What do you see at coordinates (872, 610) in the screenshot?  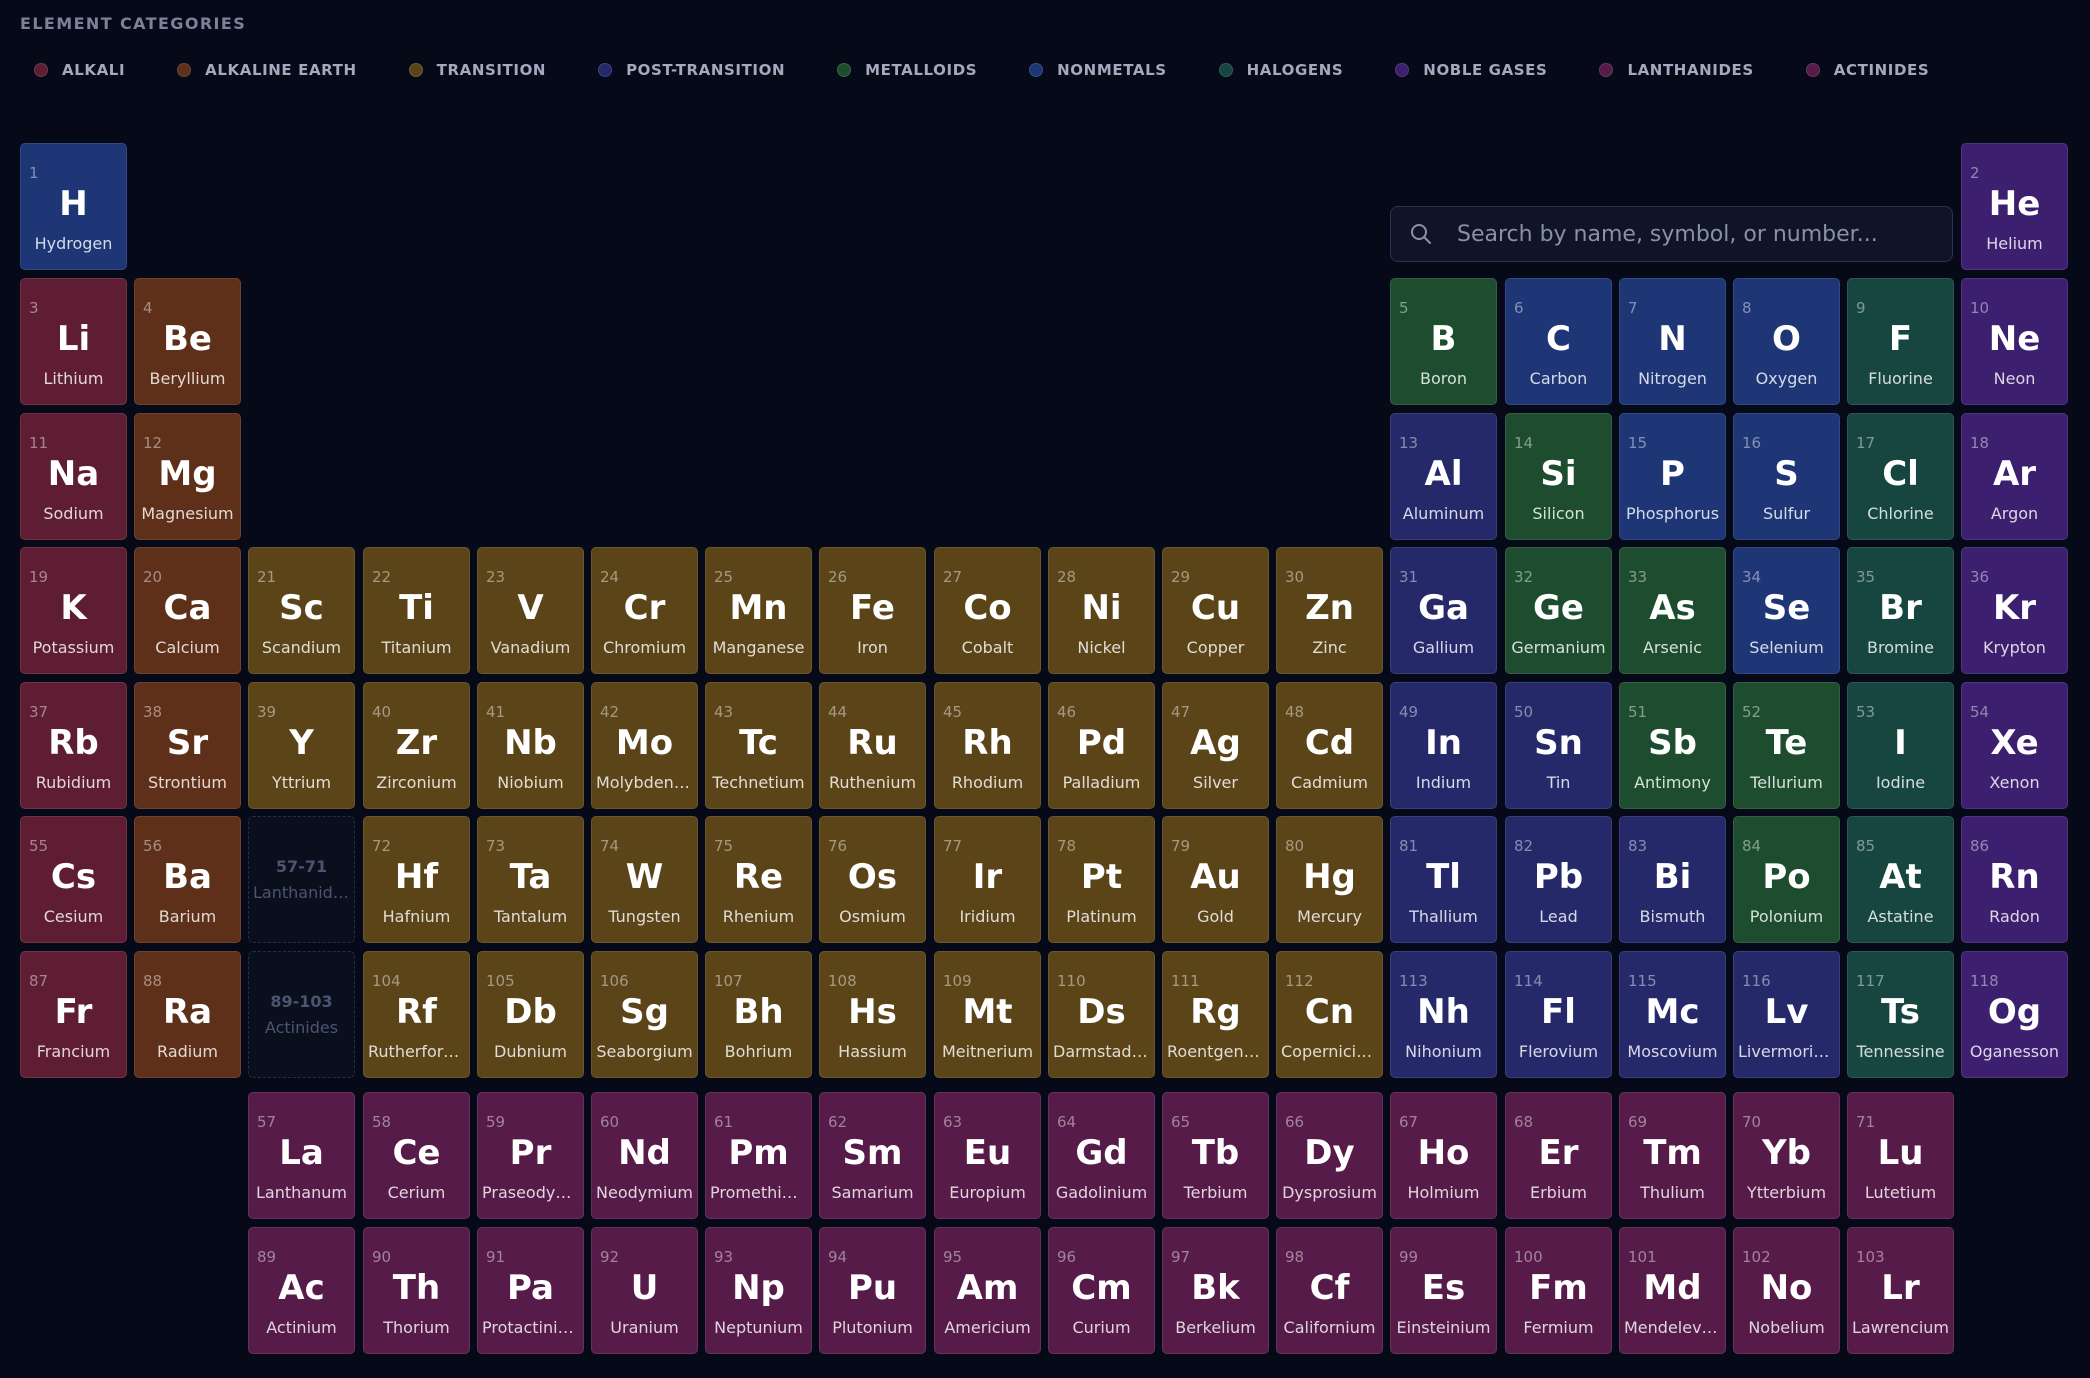 I see `element-cell-fe: 26 Fe Iron` at bounding box center [872, 610].